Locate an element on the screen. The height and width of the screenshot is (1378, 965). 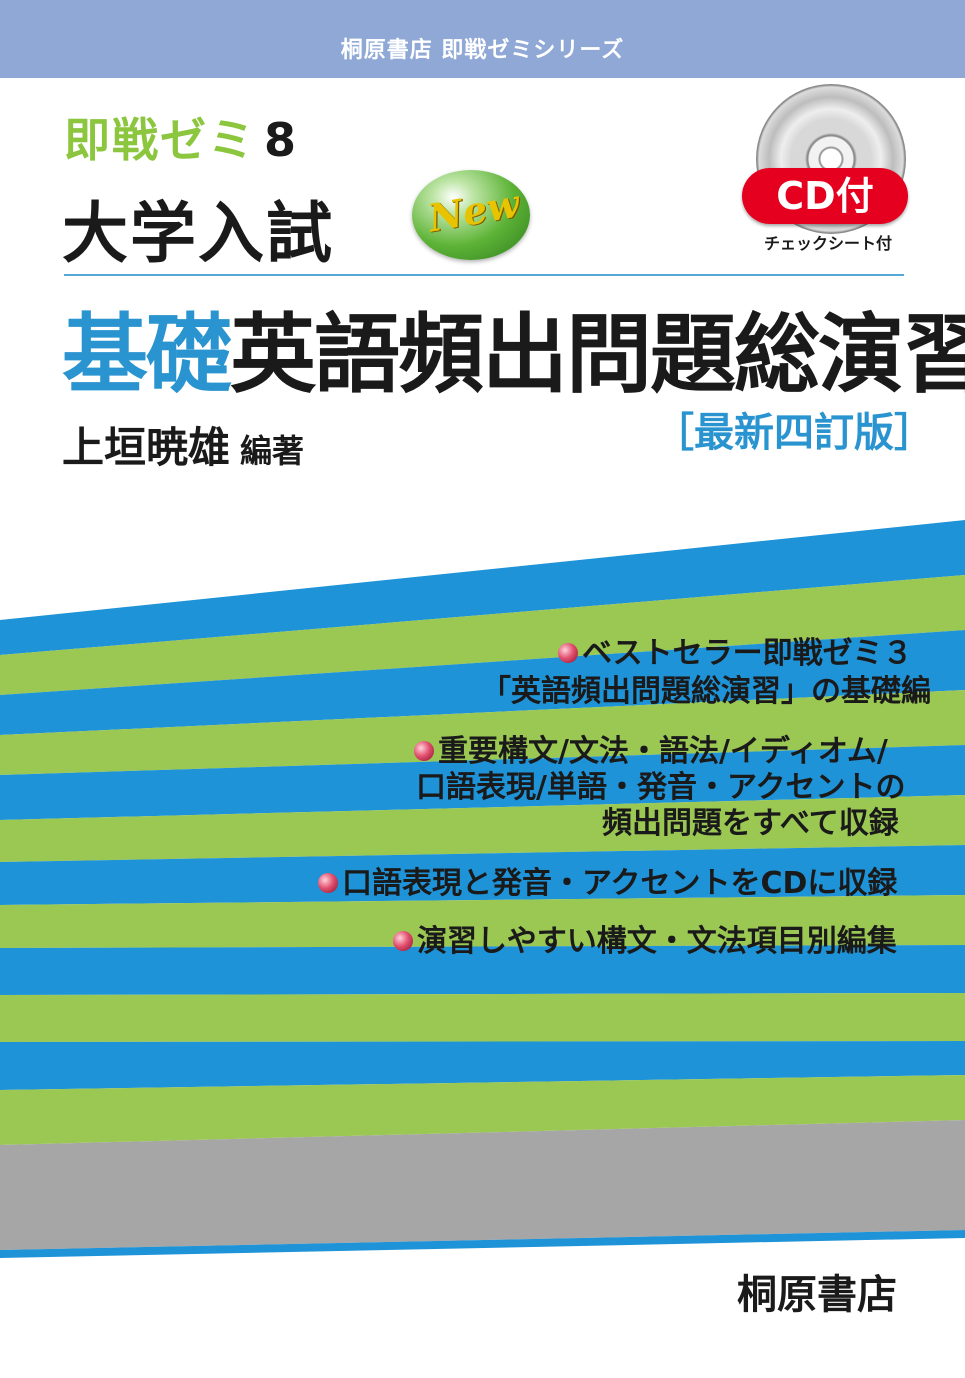
edition-label: ［最新四訂版］ is located at coordinates (794, 433).